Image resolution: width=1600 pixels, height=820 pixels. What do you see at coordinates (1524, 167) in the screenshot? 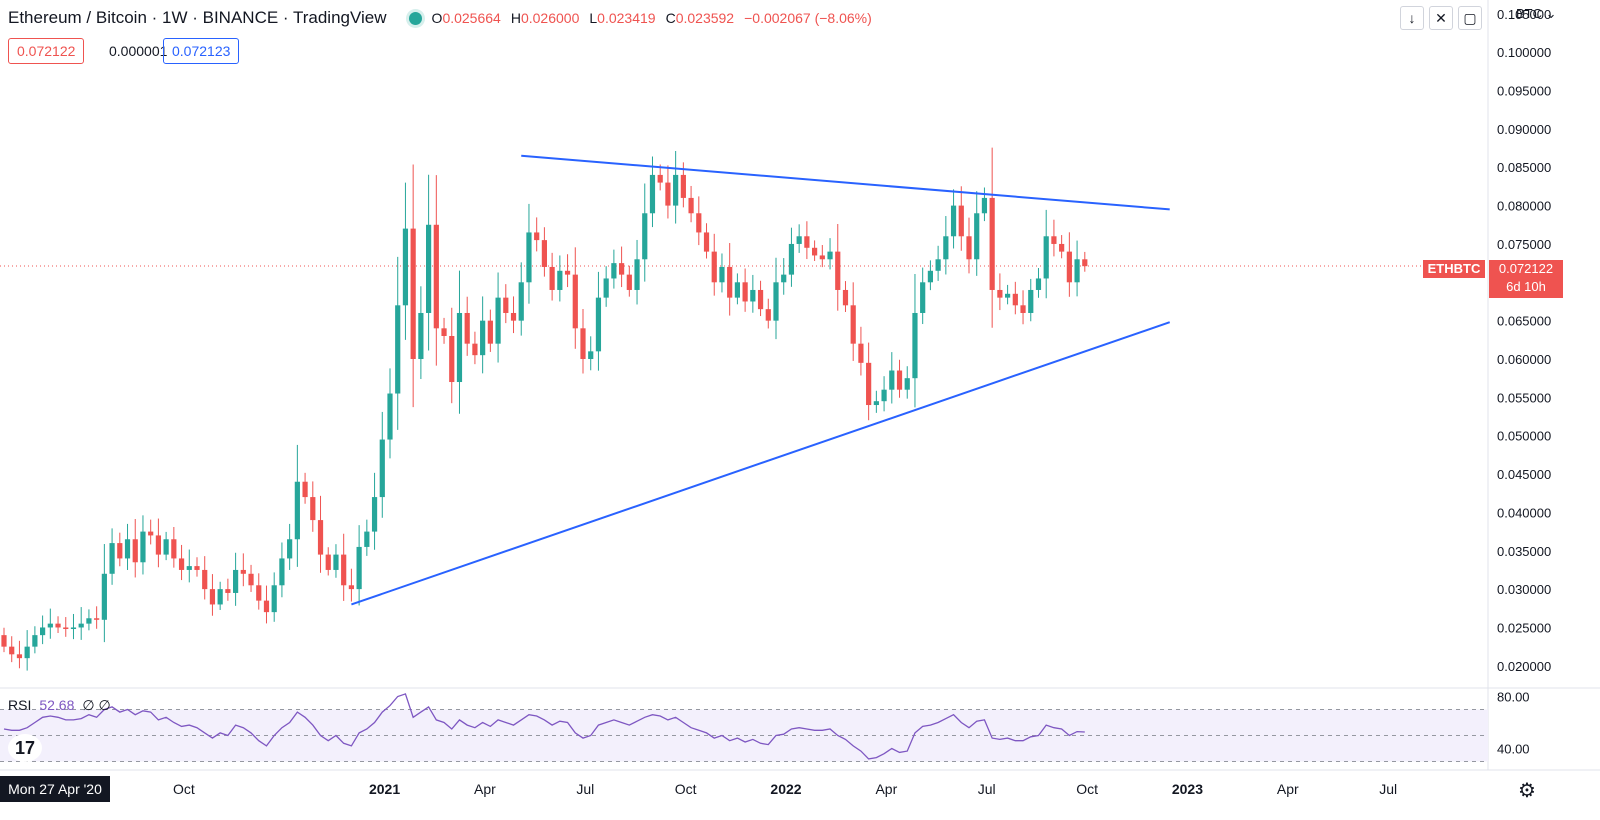
I see `y-tick-label: 0.085000` at bounding box center [1524, 167].